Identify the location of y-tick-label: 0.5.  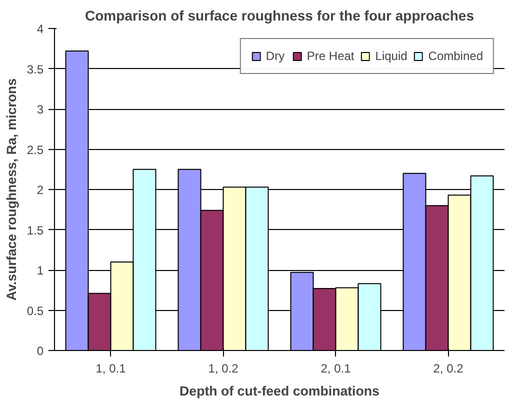
(35, 311).